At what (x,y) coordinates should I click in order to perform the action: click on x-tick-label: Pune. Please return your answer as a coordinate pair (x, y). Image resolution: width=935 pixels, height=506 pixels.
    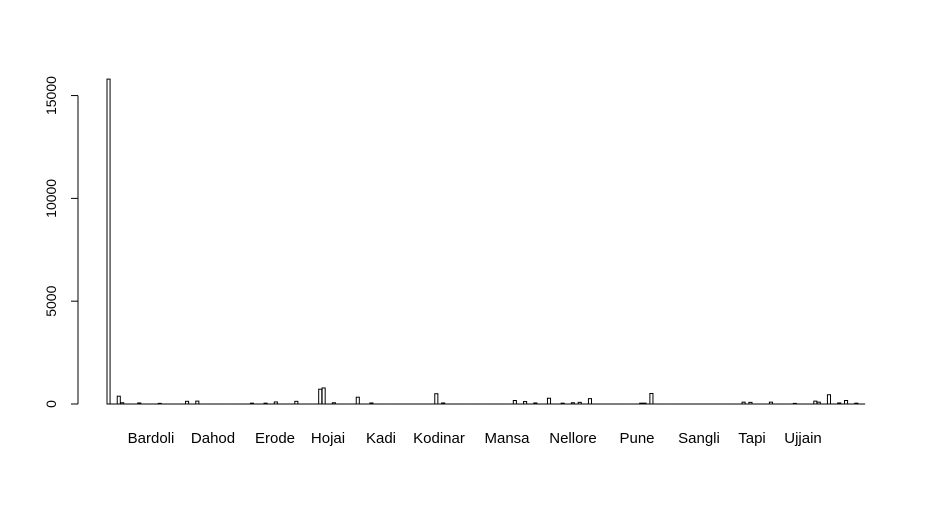
    Looking at the image, I should click on (636, 438).